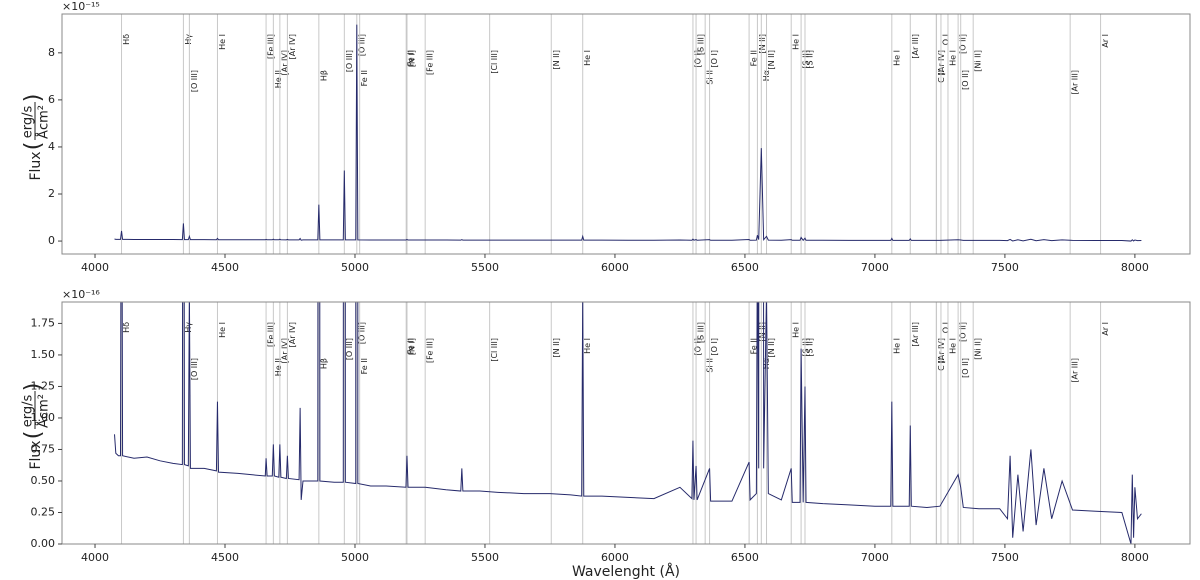 This screenshot has height=580, width=1200. I want to click on line-label: Hβ, so click(323, 363).